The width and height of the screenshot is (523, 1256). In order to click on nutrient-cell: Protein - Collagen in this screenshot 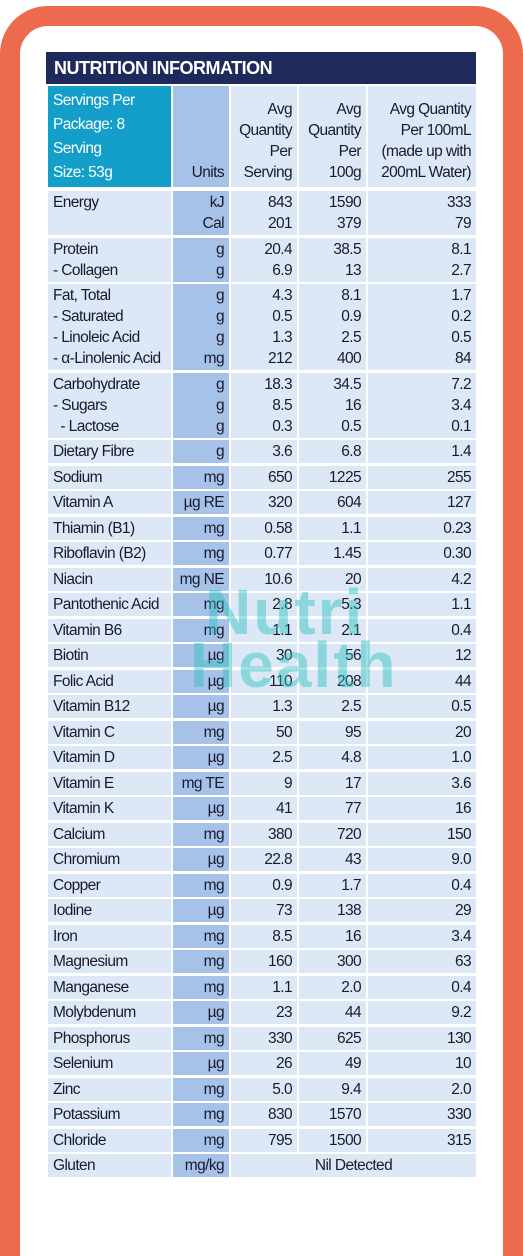, I will do `click(109, 259)`.